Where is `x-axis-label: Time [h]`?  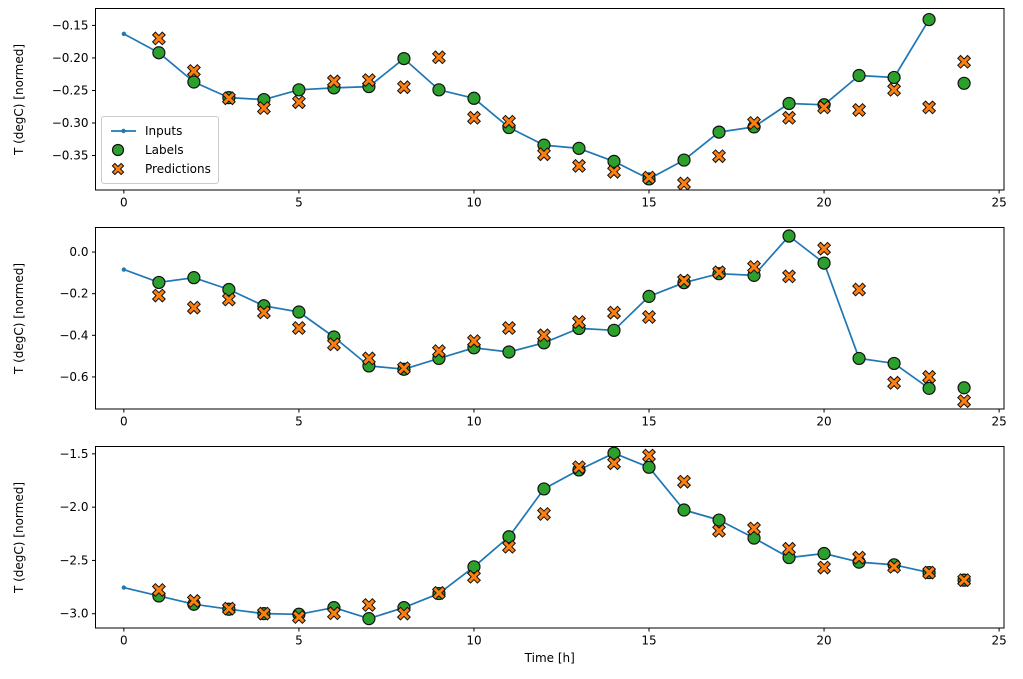 x-axis-label: Time [h] is located at coordinates (549, 658).